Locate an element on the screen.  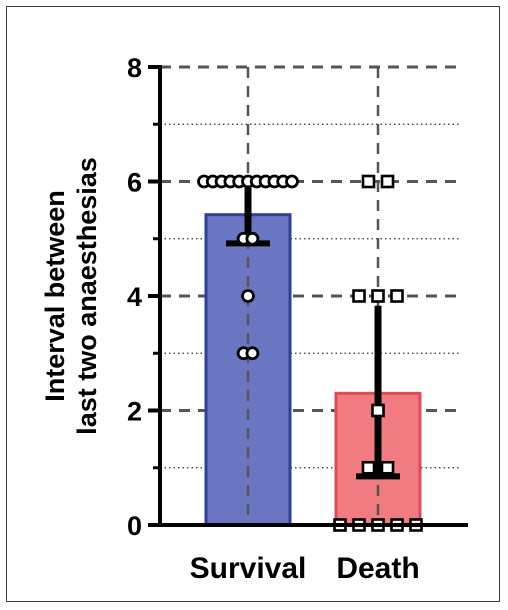
category-label: Death is located at coordinates (377, 568).